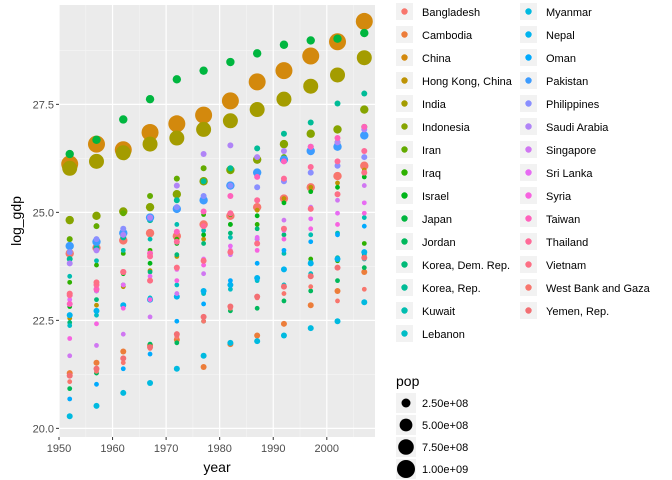 This screenshot has width=672, height=480. I want to click on x-tick-label: 1950, so click(59, 449).